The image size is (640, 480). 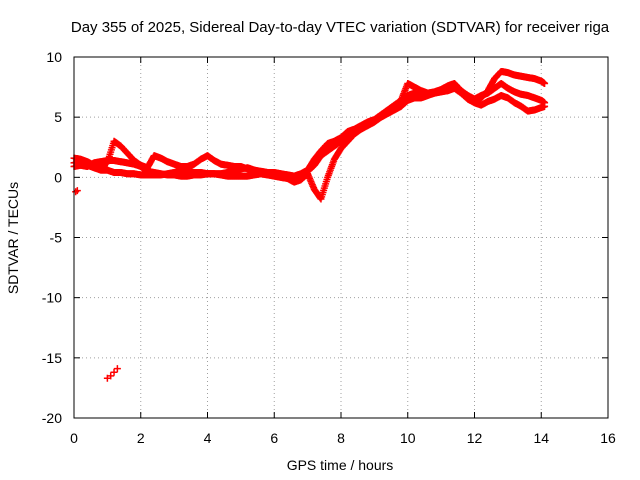 I want to click on x-tick-label: 4, so click(x=208, y=438).